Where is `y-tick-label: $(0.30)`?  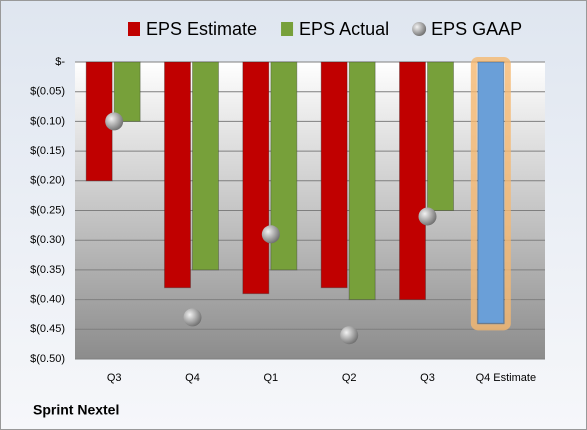 y-tick-label: $(0.30) is located at coordinates (47, 240).